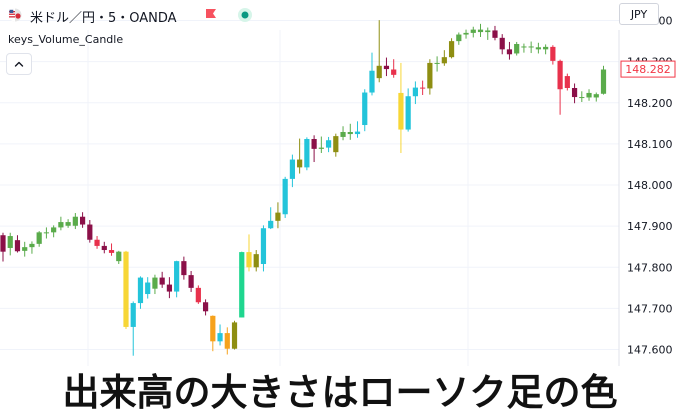 Image resolution: width=680 pixels, height=420 pixels. I want to click on indicator-name: keys_Volume_Candle, so click(66, 39).